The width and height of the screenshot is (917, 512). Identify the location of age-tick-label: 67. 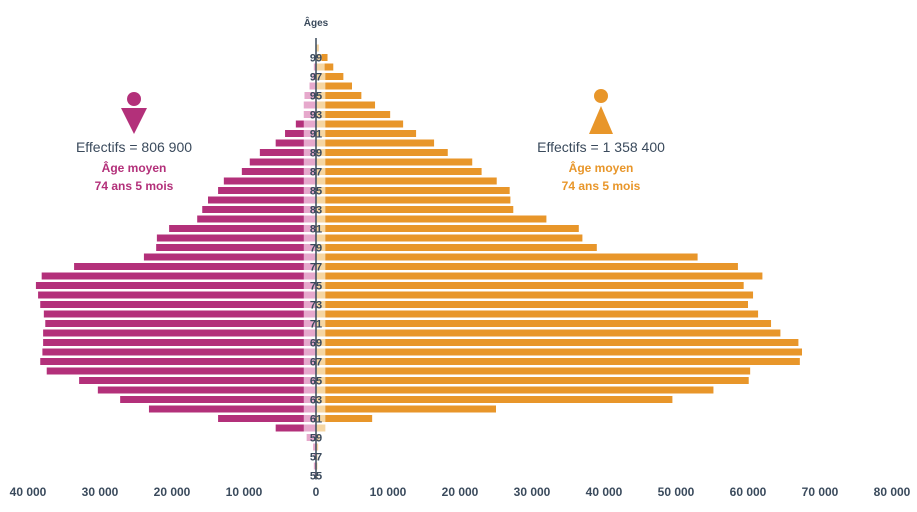
(316, 363).